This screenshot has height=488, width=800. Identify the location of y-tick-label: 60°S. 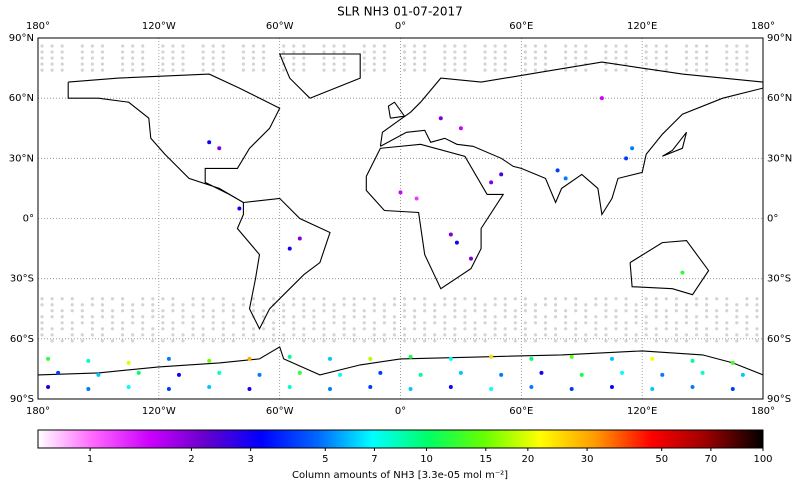
(779, 339).